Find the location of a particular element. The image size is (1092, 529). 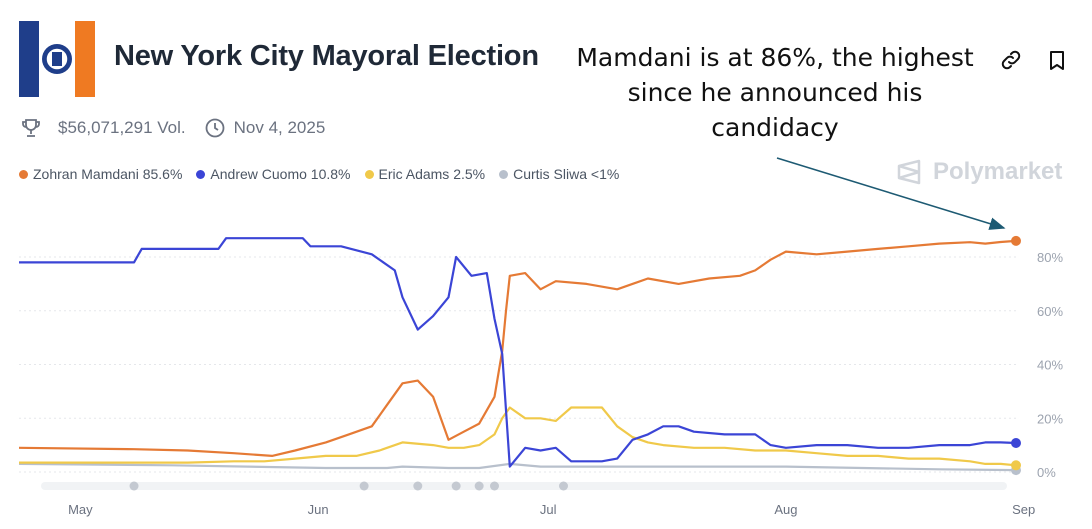

x-tick-label: May is located at coordinates (80, 509).